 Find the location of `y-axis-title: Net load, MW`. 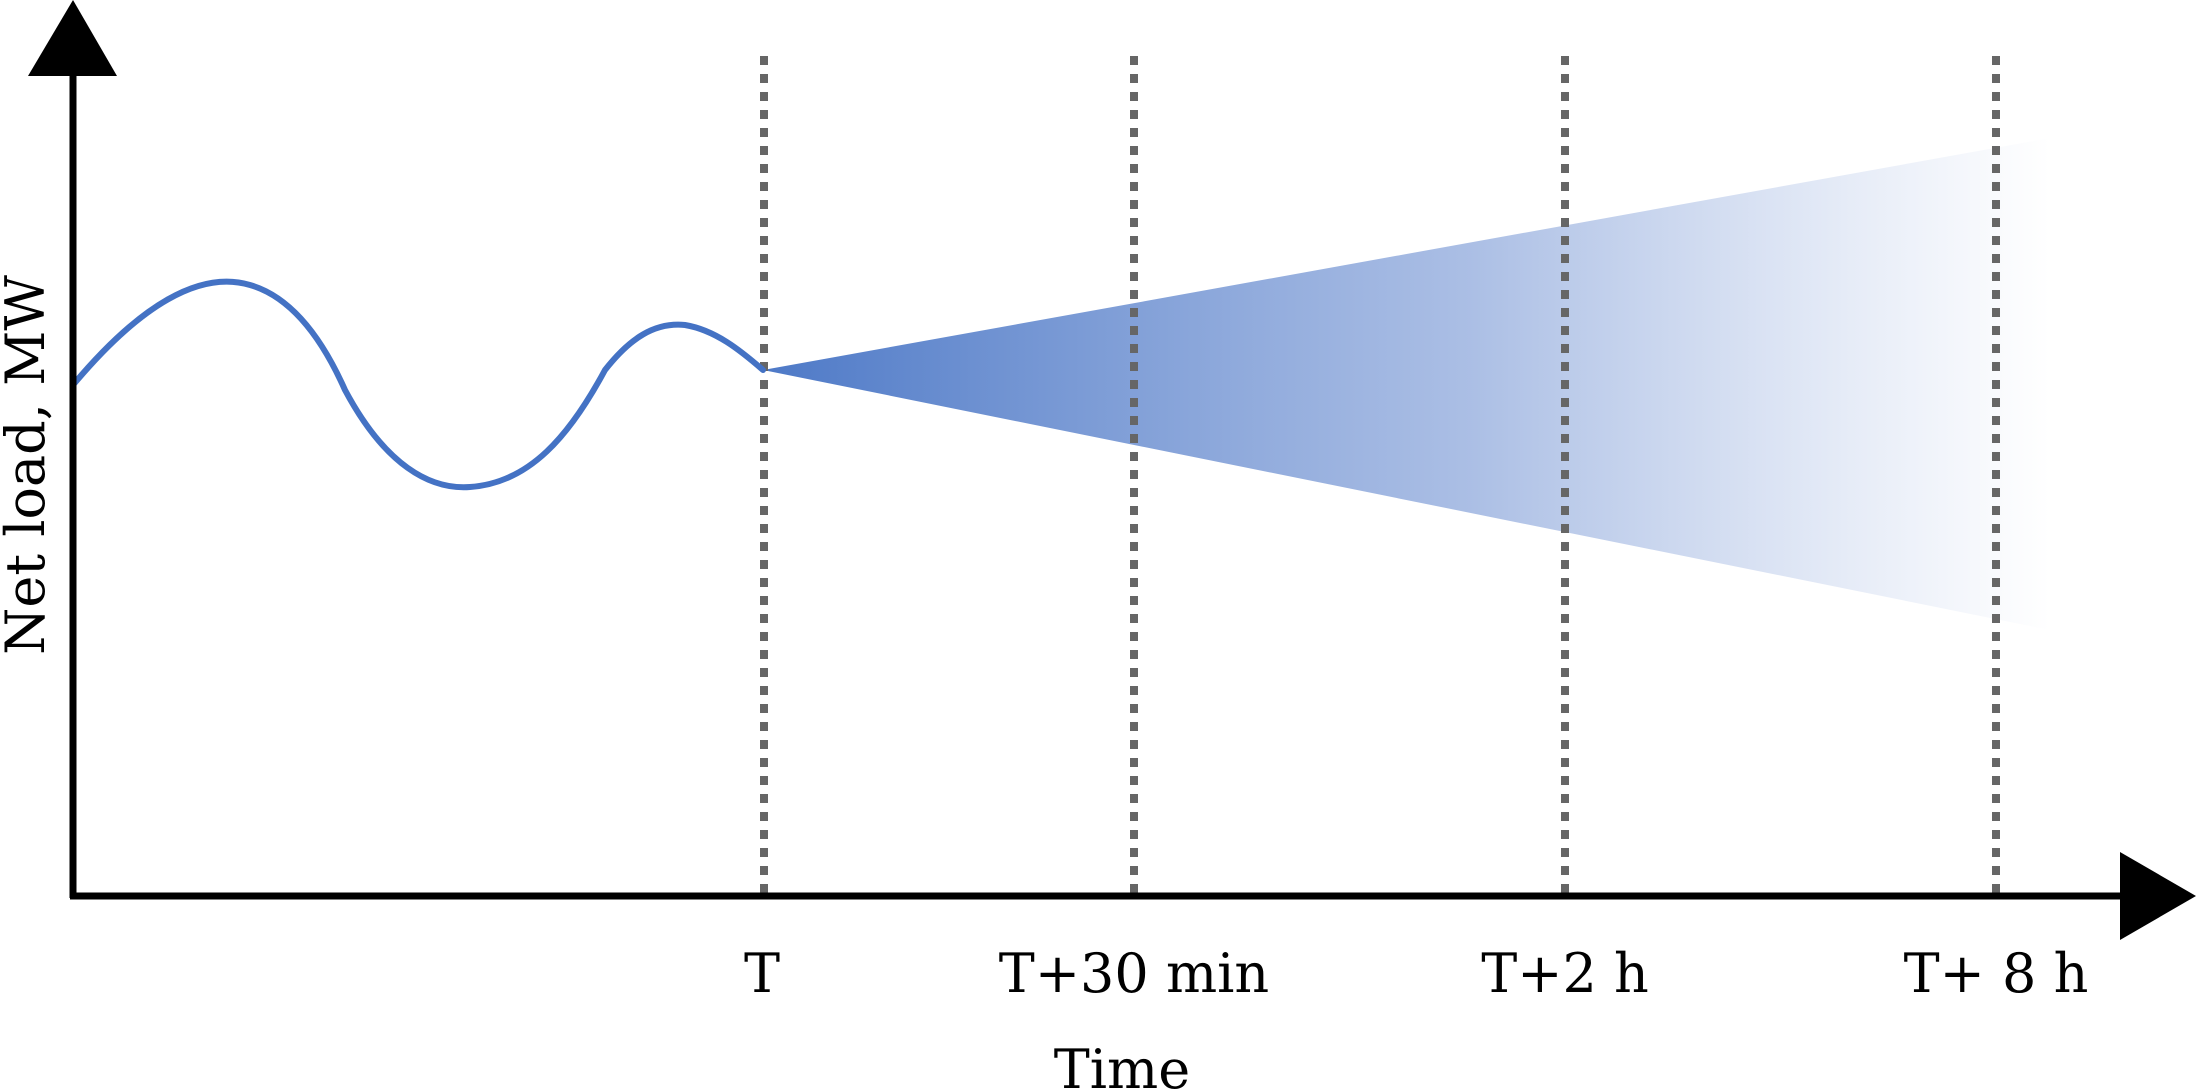

y-axis-title: Net load, MW is located at coordinates (28, 465).